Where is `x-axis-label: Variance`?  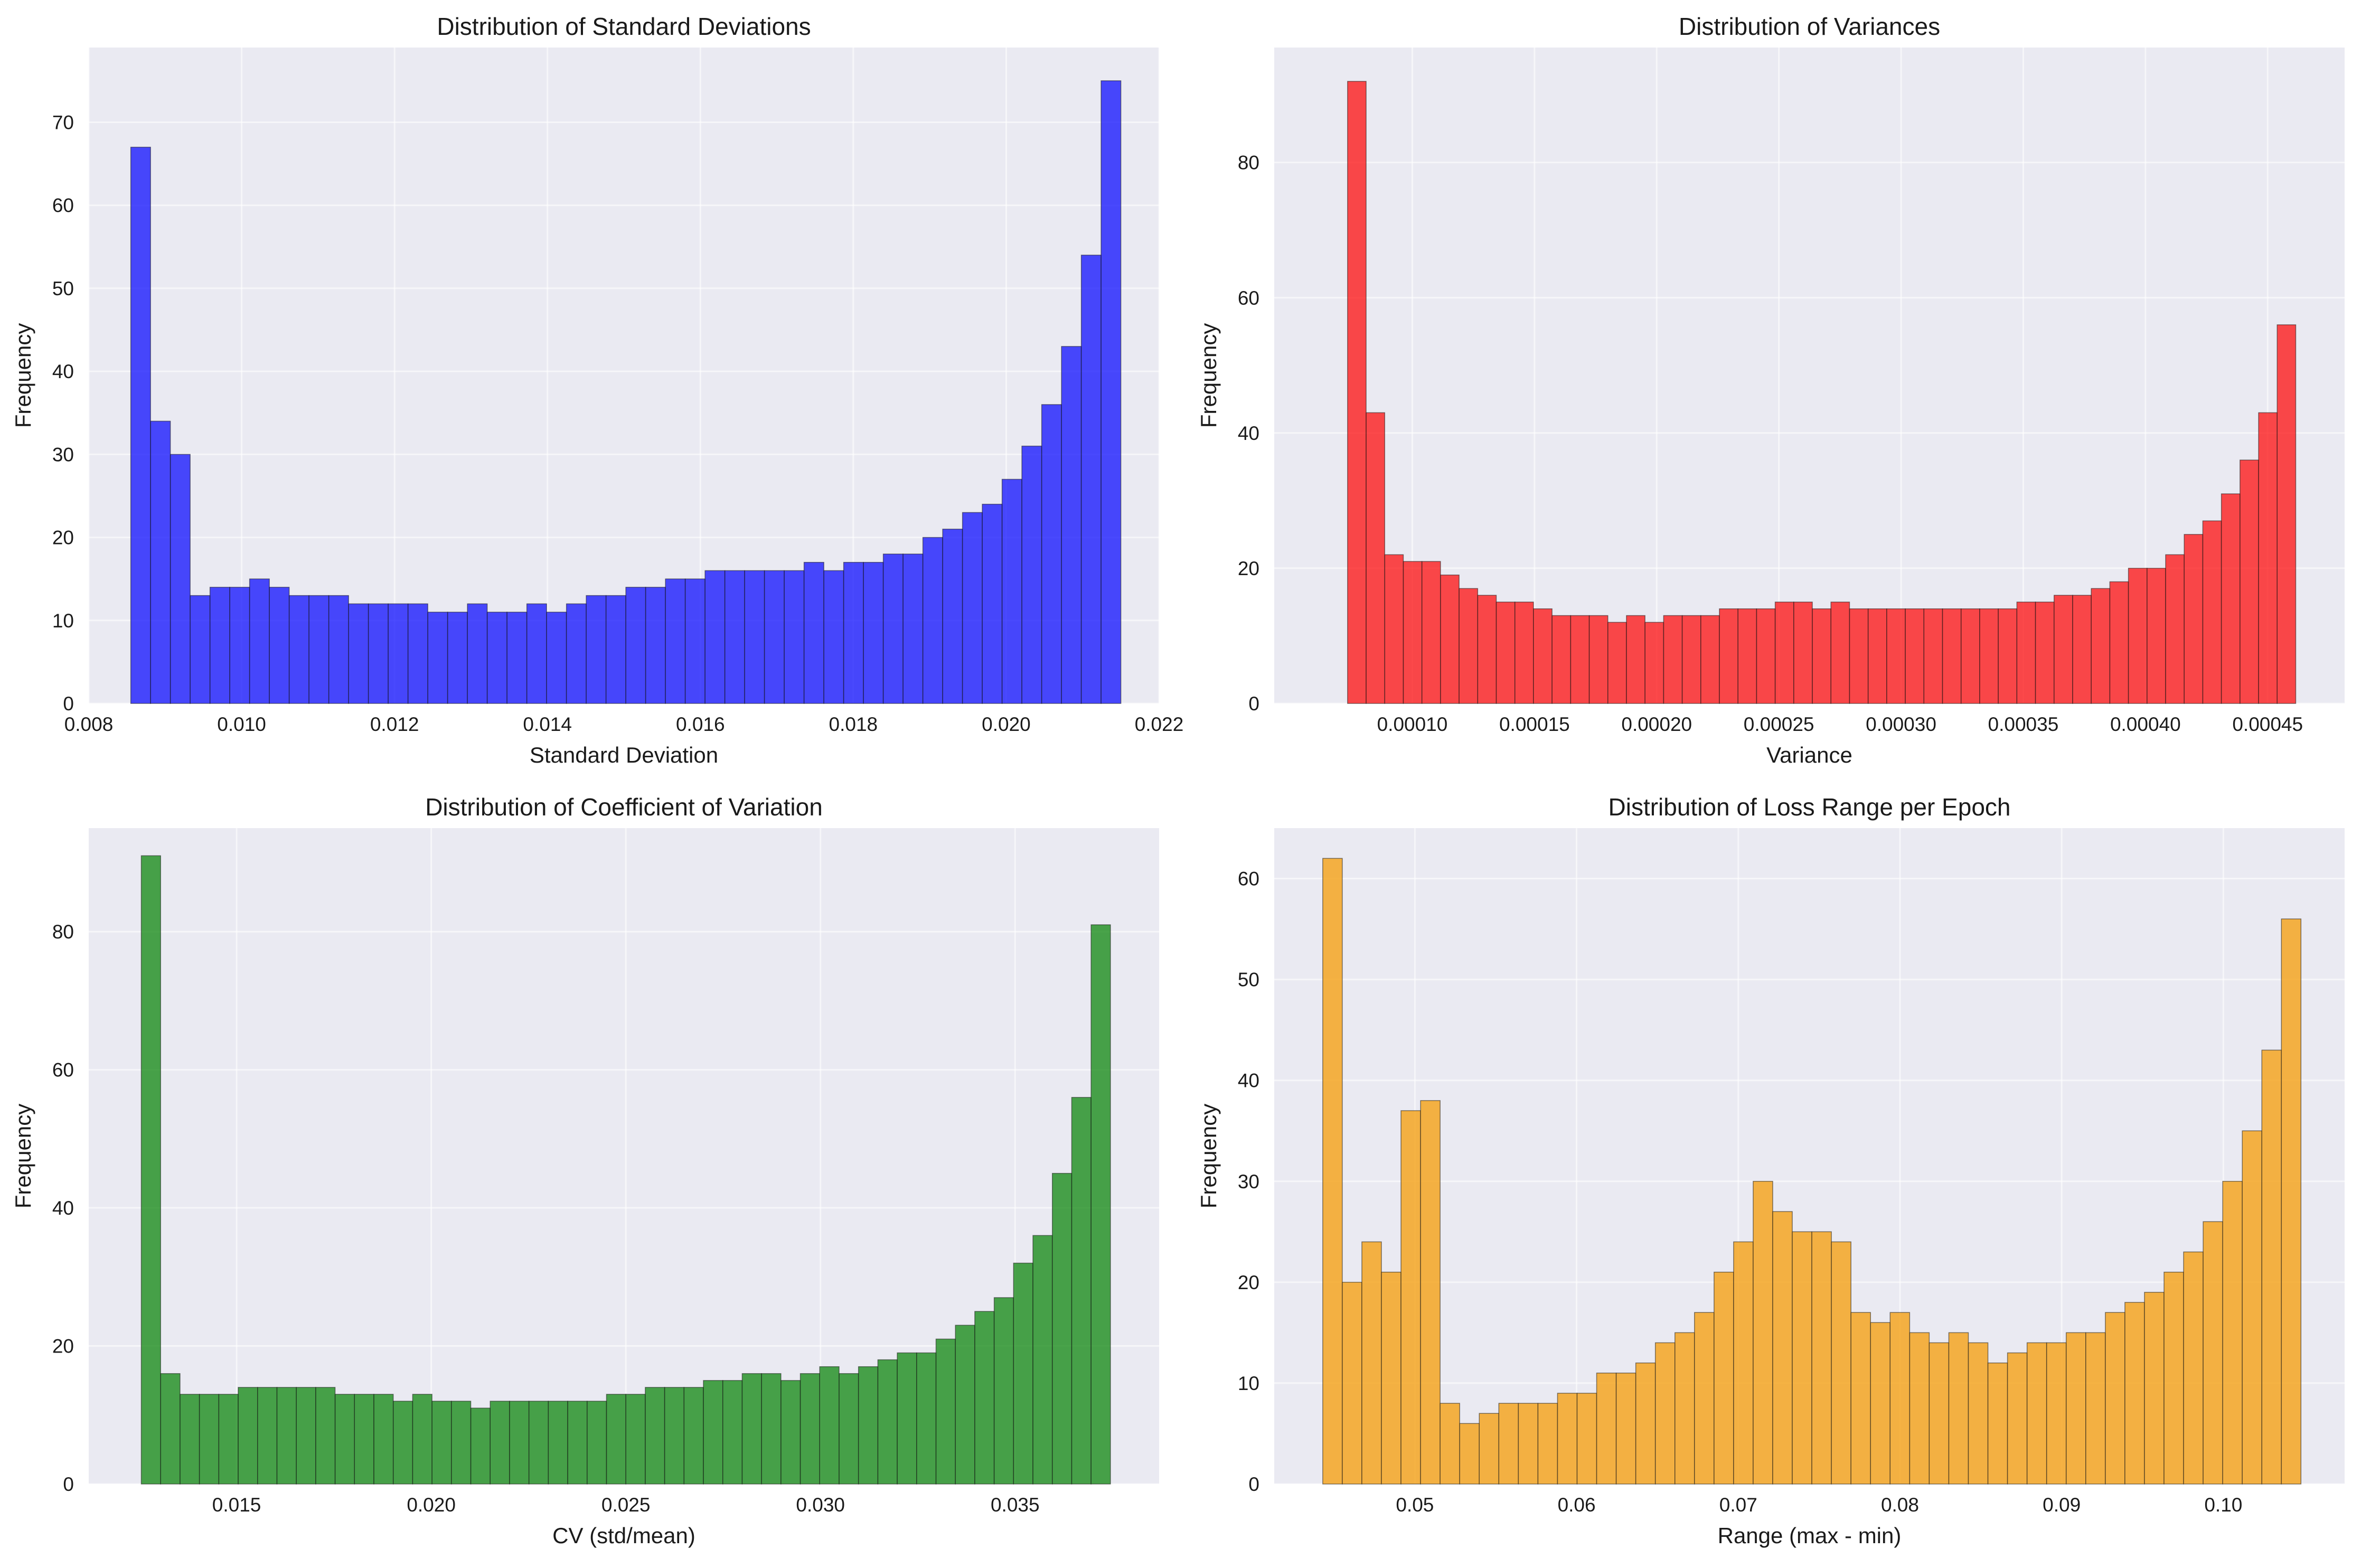 x-axis-label: Variance is located at coordinates (1809, 755).